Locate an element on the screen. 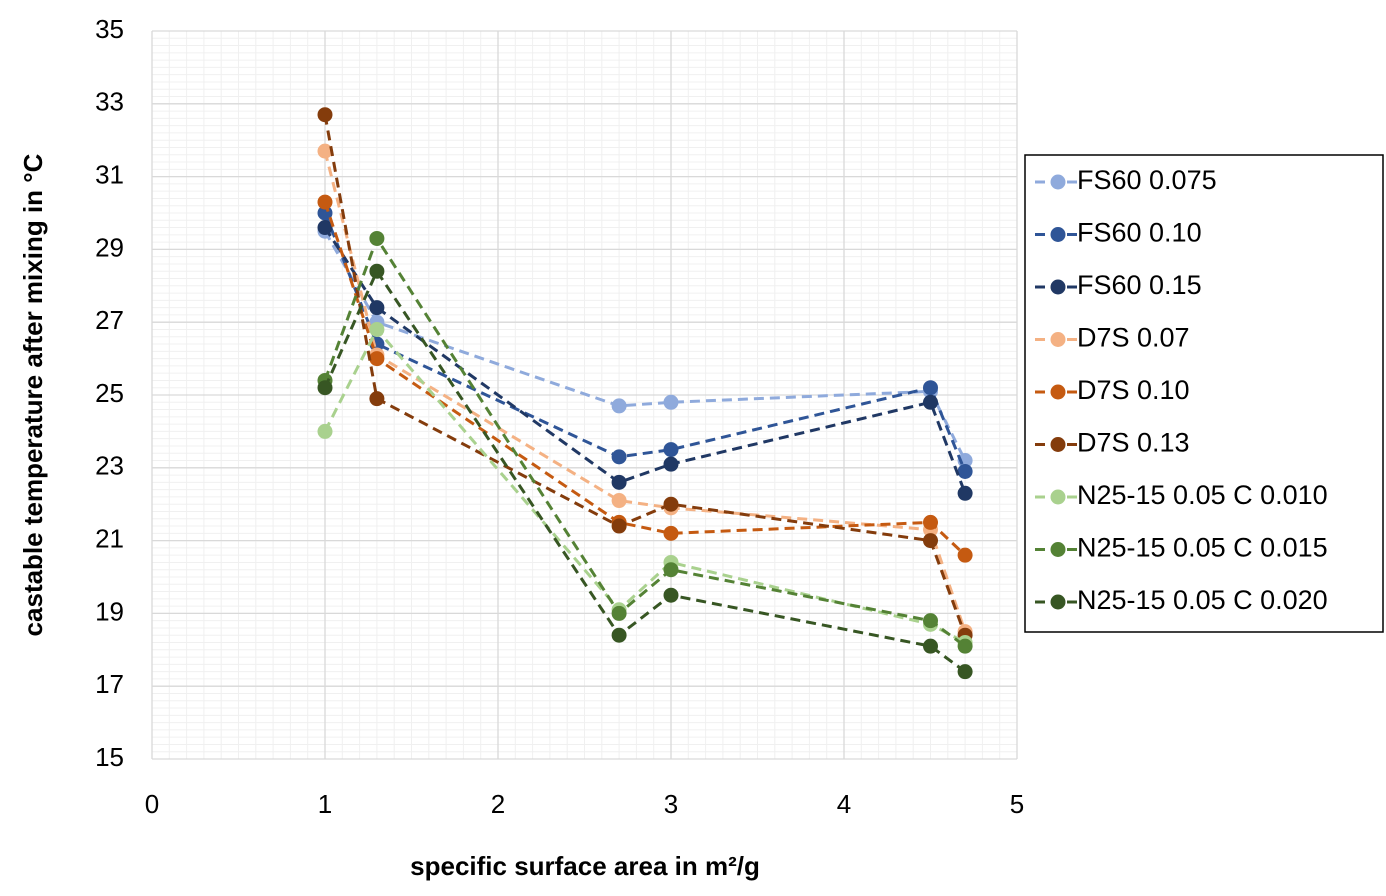  x-tick-label: 4 is located at coordinates (844, 804).